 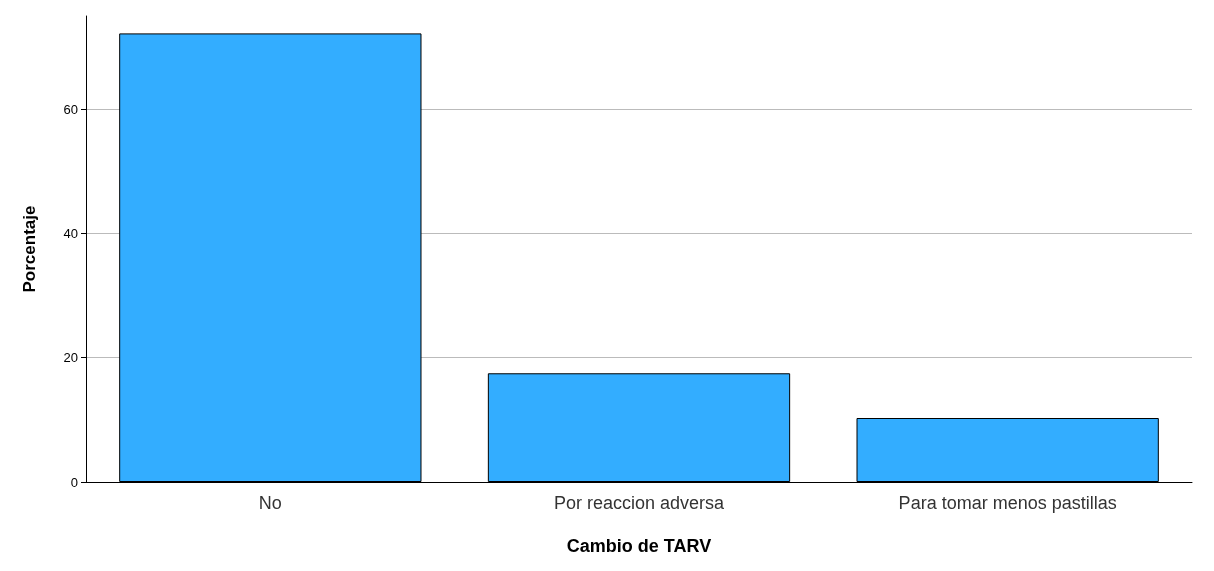 What do you see at coordinates (1007, 503) in the screenshot?
I see `x-tick-label: Para tomar menos pastillas` at bounding box center [1007, 503].